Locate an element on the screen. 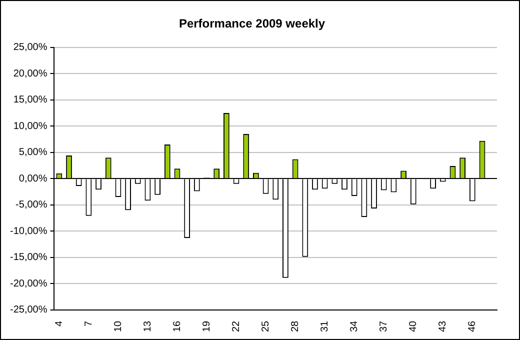 The image size is (520, 340). y-tick-label: -25,00% is located at coordinates (29, 310).